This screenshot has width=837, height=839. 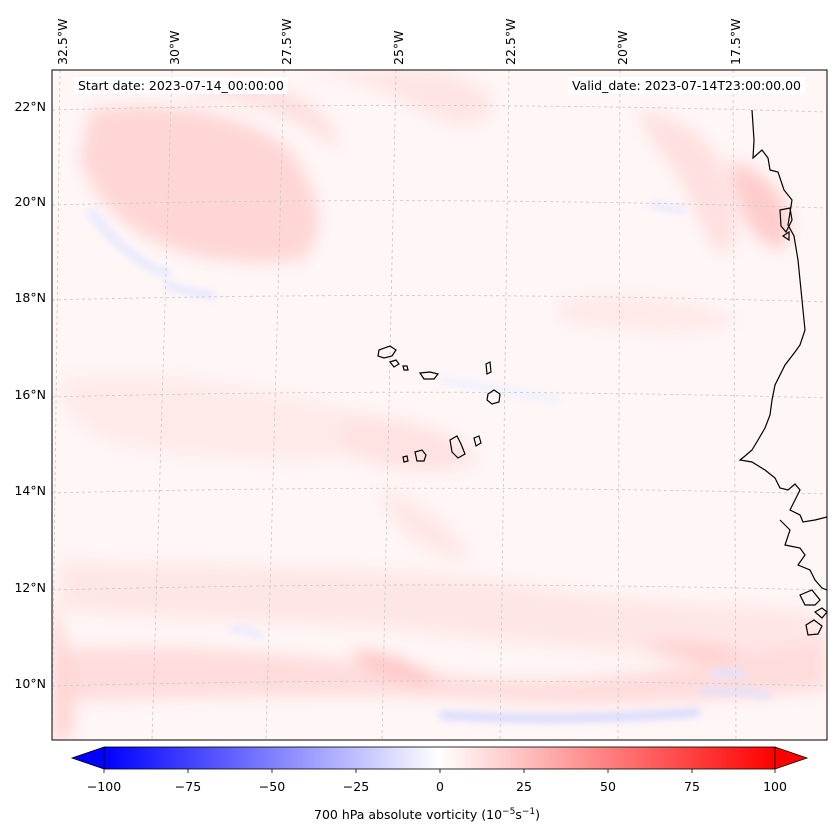 What do you see at coordinates (272, 786) in the screenshot?
I see `colorbar-tick: −50` at bounding box center [272, 786].